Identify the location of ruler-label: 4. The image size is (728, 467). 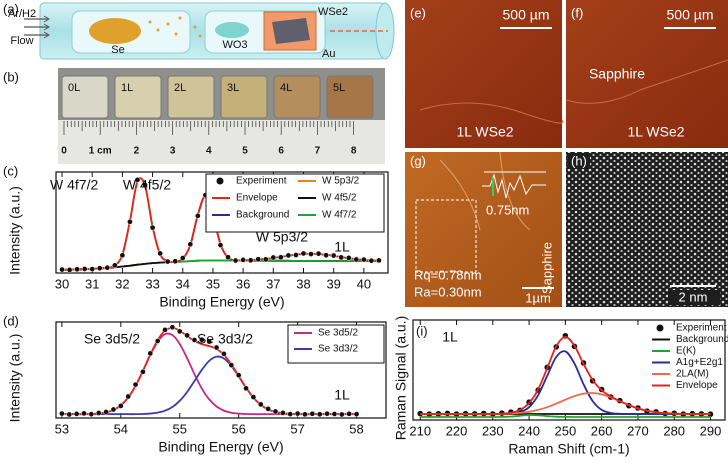
(209, 151).